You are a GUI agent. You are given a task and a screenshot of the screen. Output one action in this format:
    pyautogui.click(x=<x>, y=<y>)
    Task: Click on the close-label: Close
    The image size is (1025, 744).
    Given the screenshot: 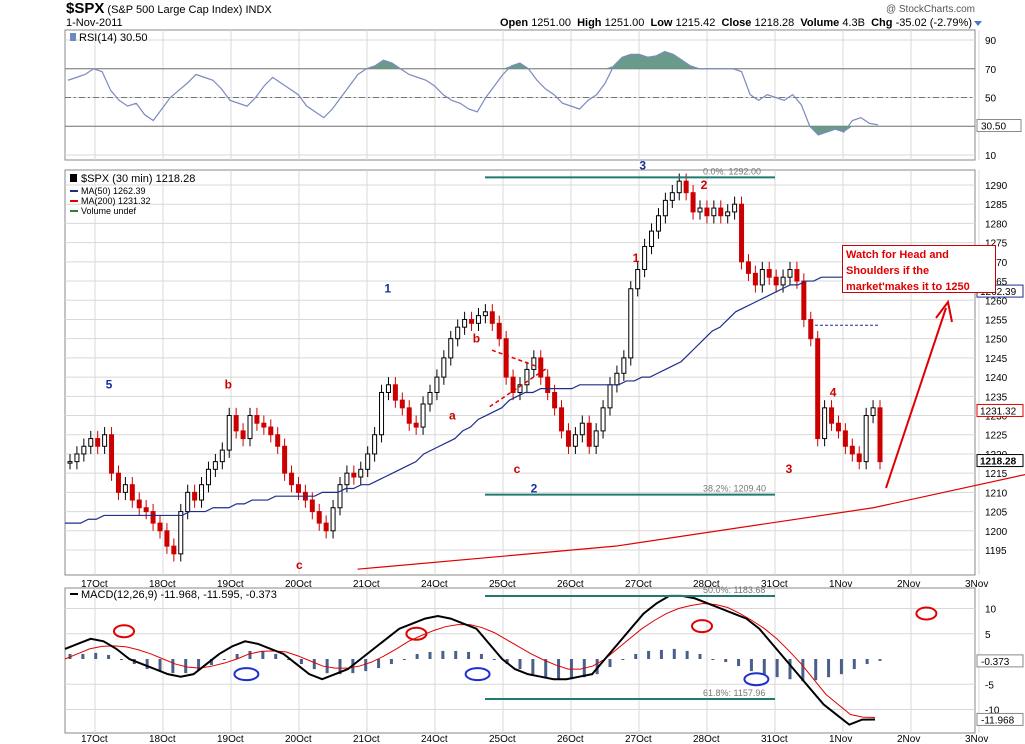 What is the action you would take?
    pyautogui.click(x=736, y=23)
    